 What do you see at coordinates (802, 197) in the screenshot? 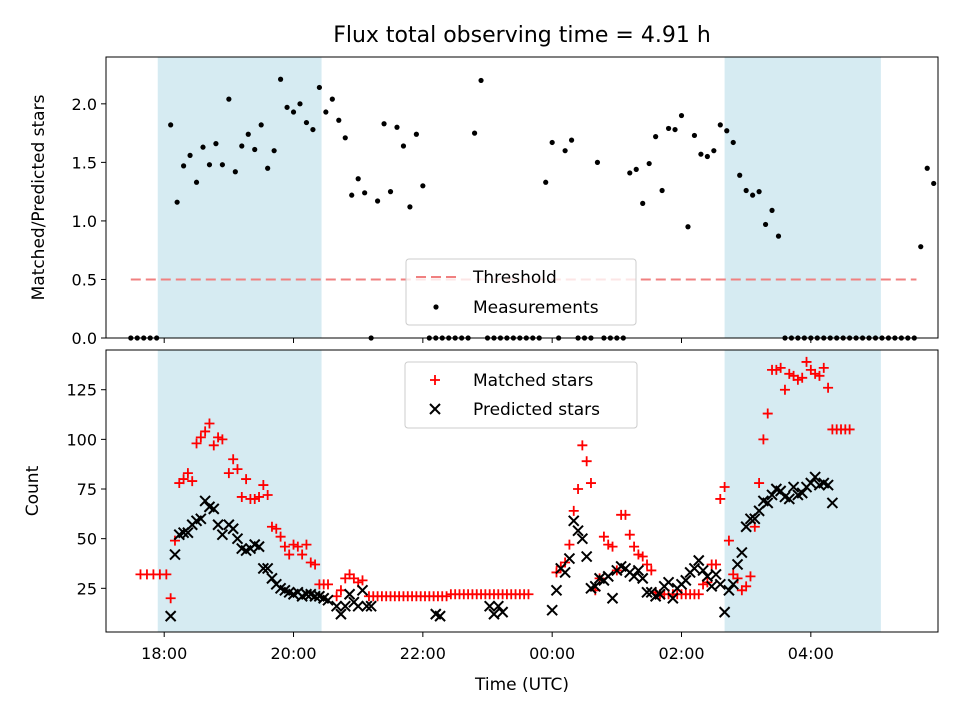
I see `shaded-window` at bounding box center [802, 197].